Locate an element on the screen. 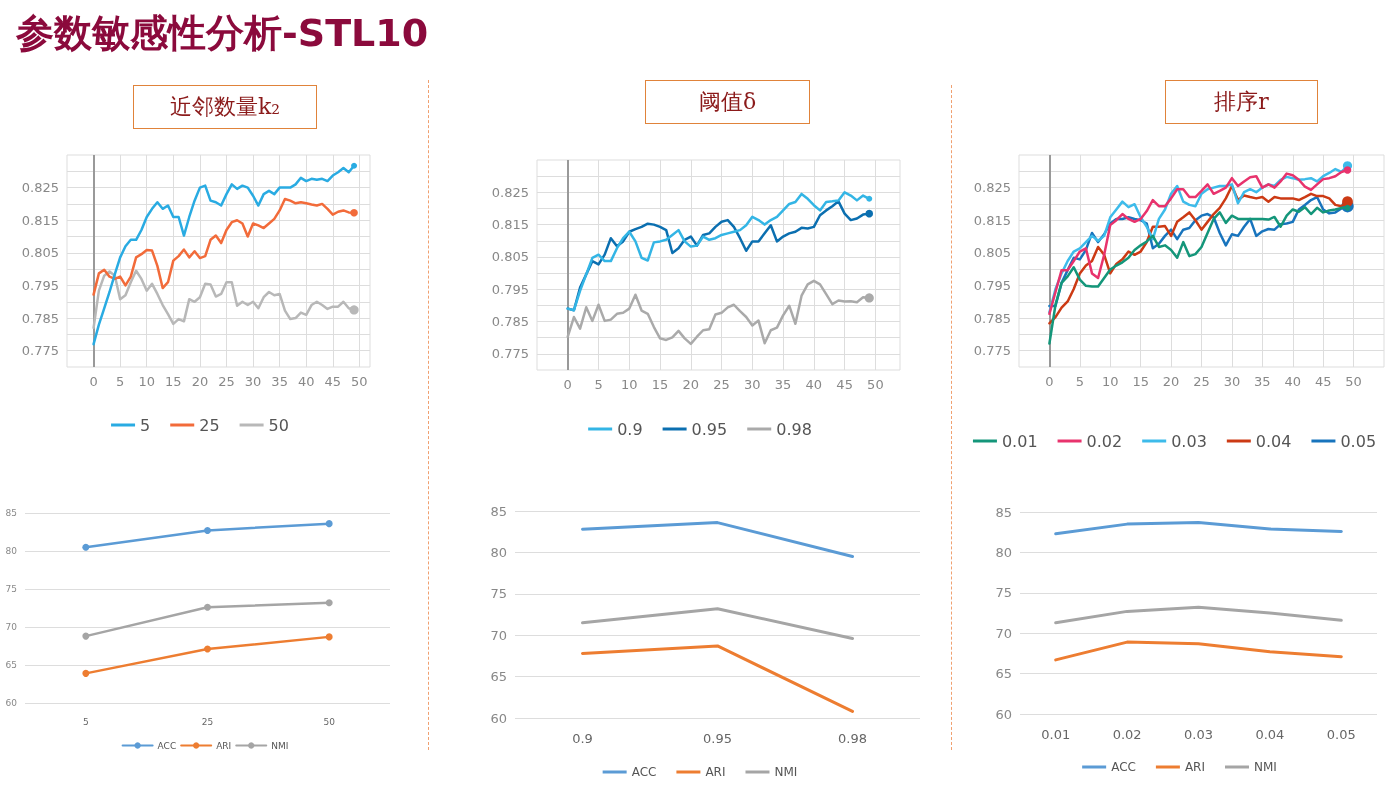  x-tick-label: 0.01 is located at coordinates (1056, 734).